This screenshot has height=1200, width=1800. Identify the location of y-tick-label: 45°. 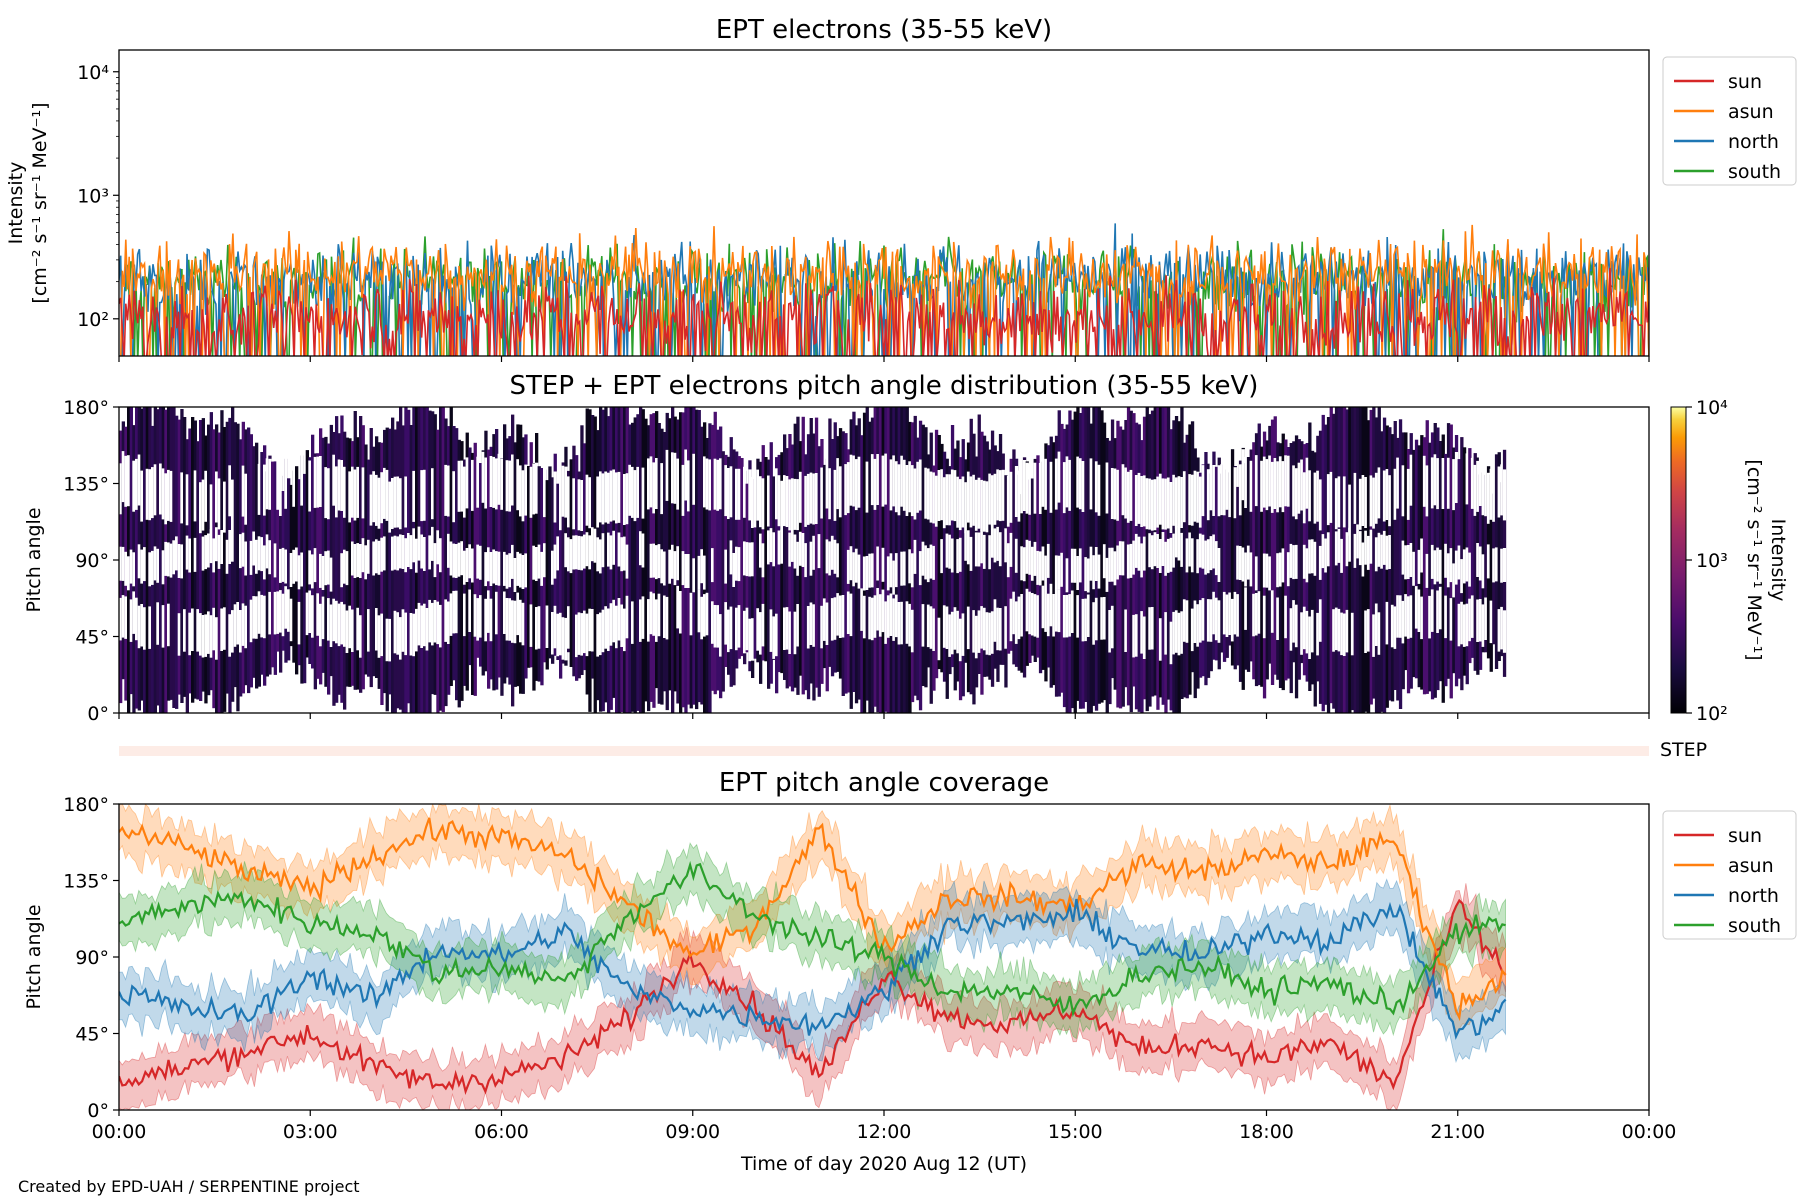
(92, 638).